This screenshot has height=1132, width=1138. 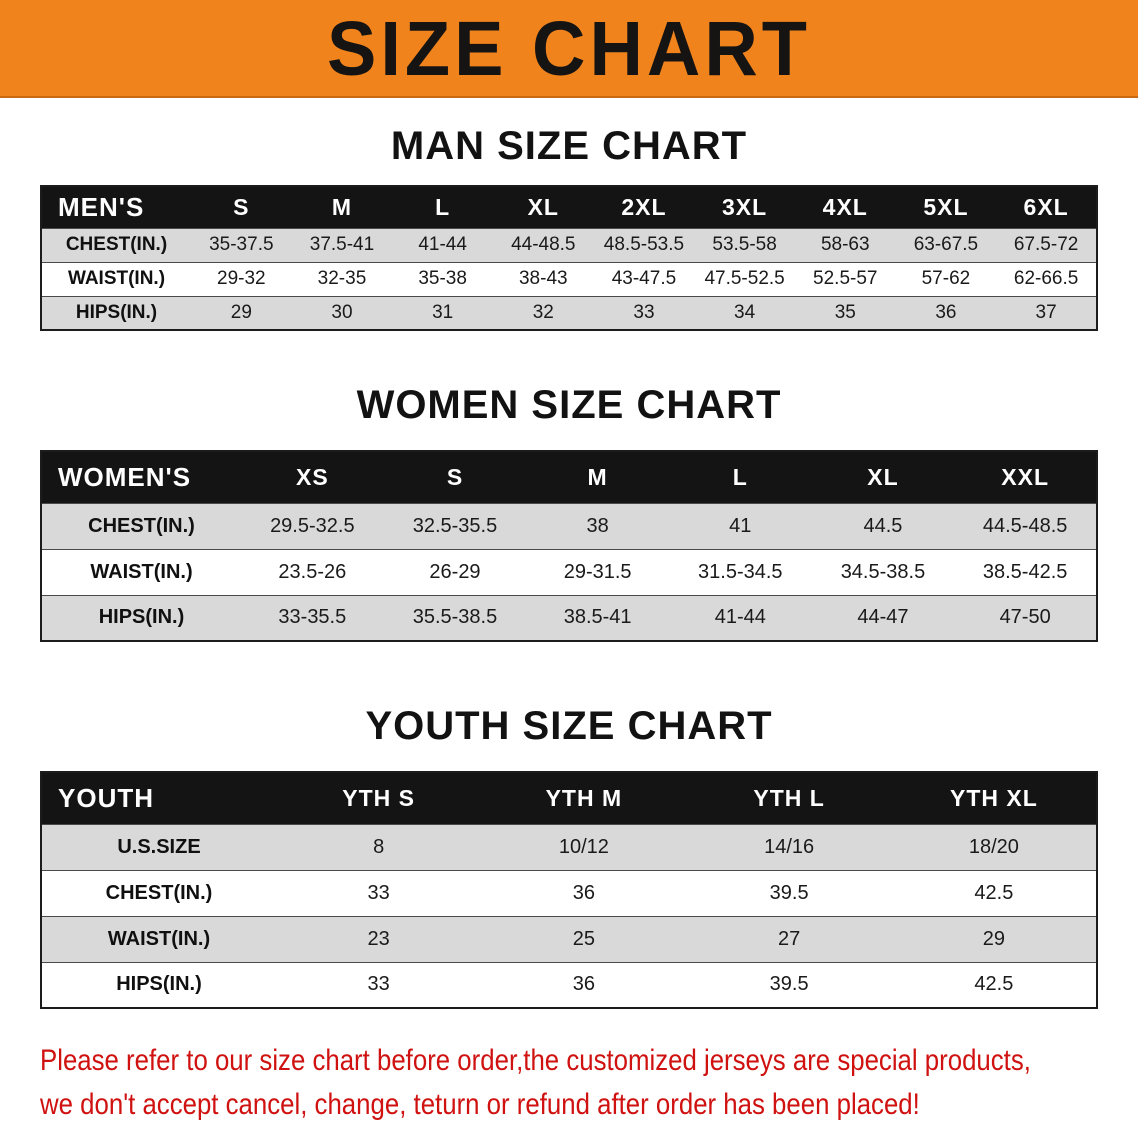 What do you see at coordinates (158, 798) in the screenshot?
I see `table-corner-label: YOUTH` at bounding box center [158, 798].